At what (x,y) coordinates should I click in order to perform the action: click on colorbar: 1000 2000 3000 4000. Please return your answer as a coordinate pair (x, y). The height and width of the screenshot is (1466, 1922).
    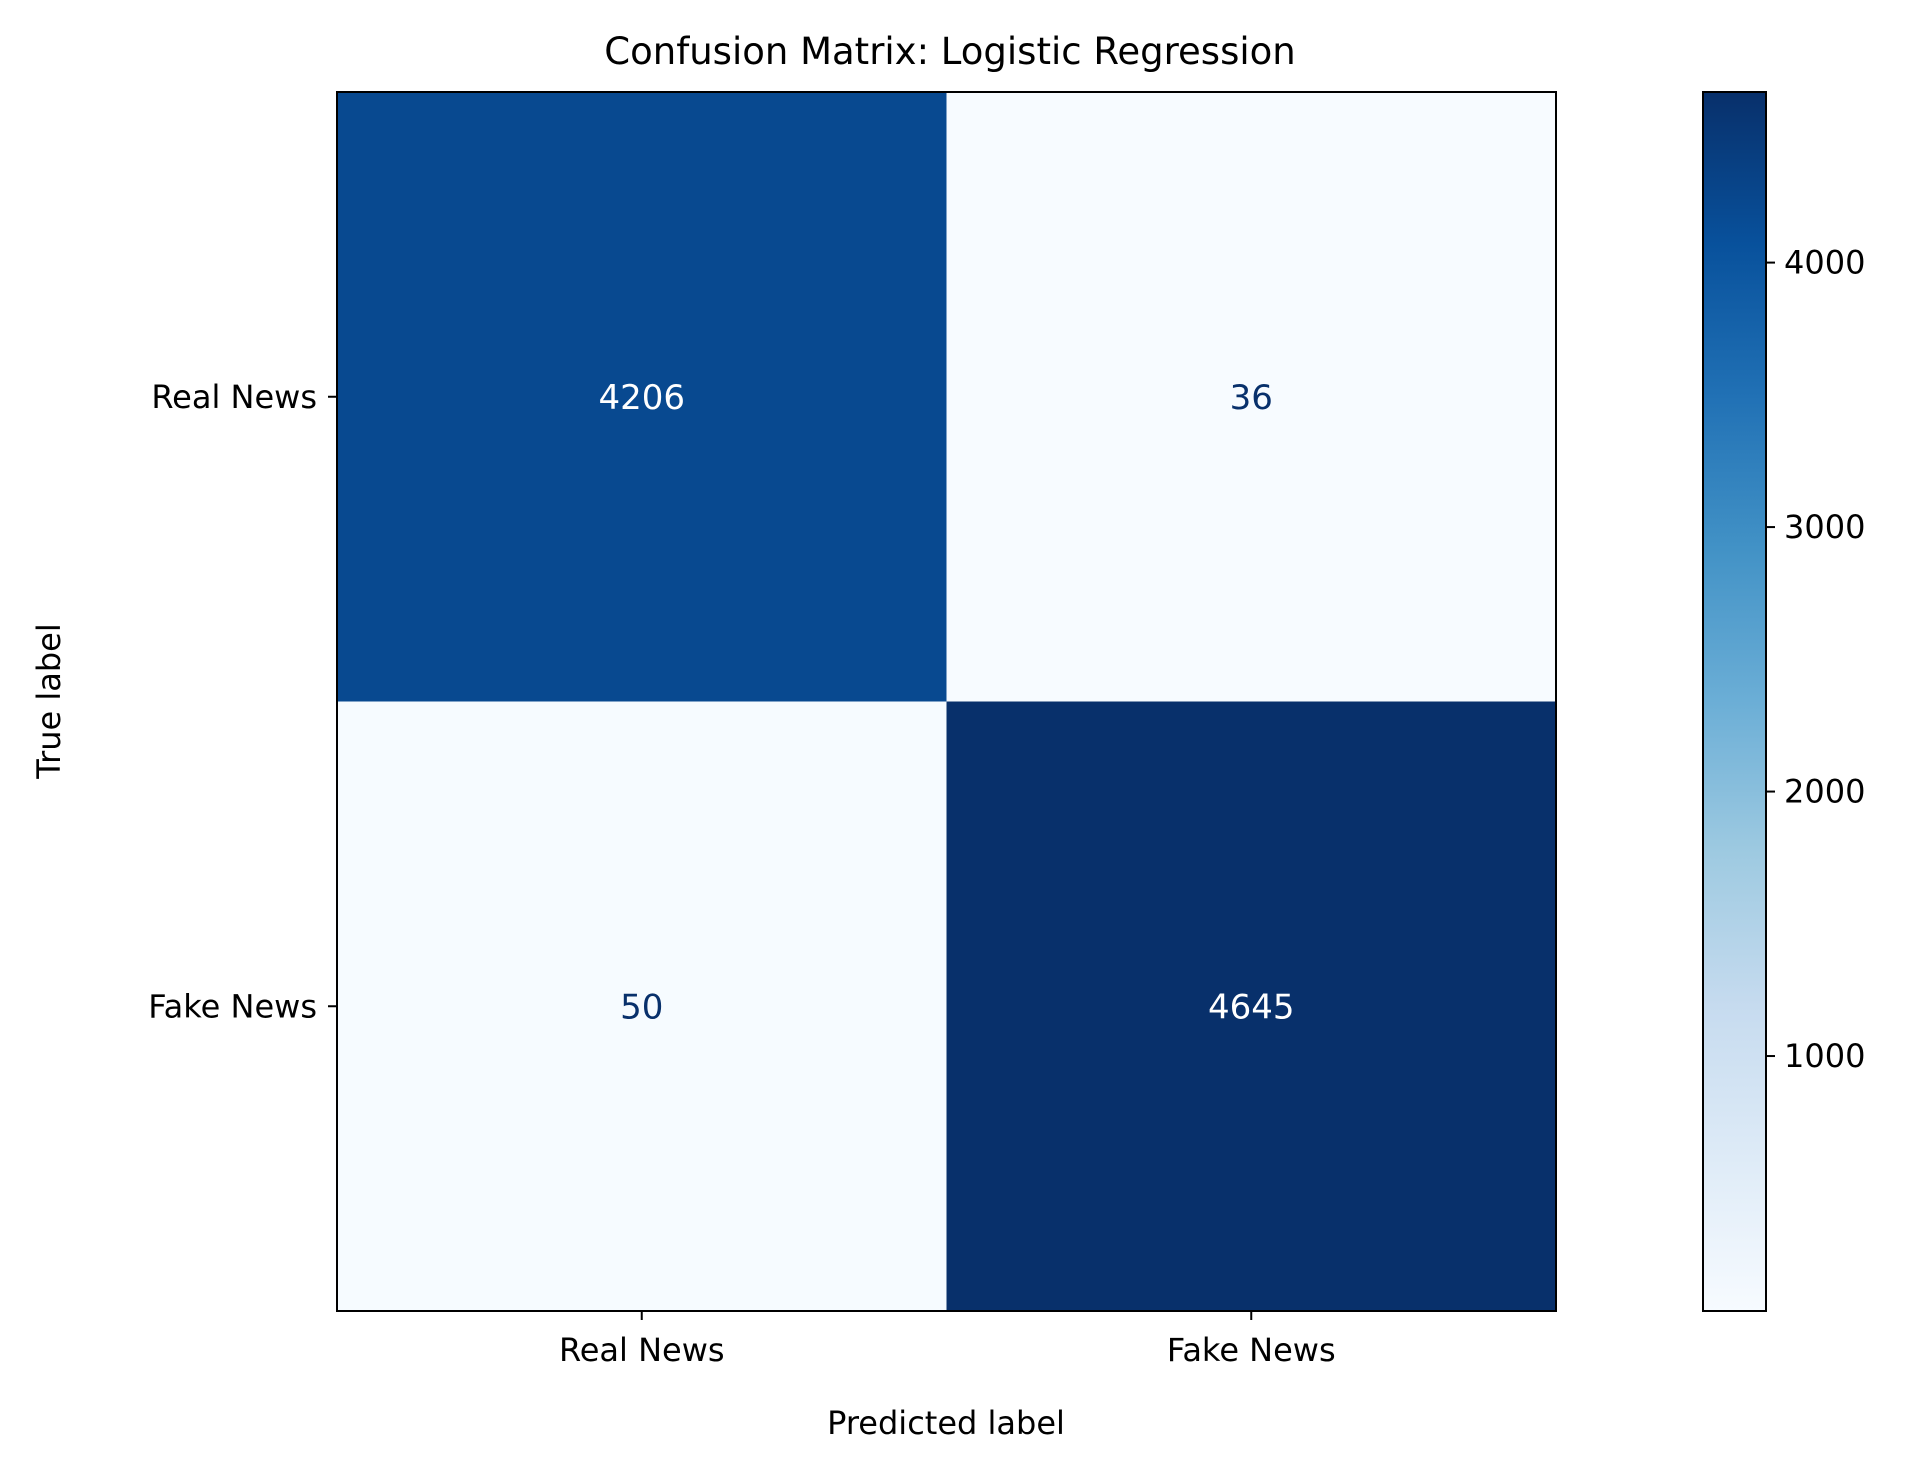
    Looking at the image, I should click on (1783, 701).